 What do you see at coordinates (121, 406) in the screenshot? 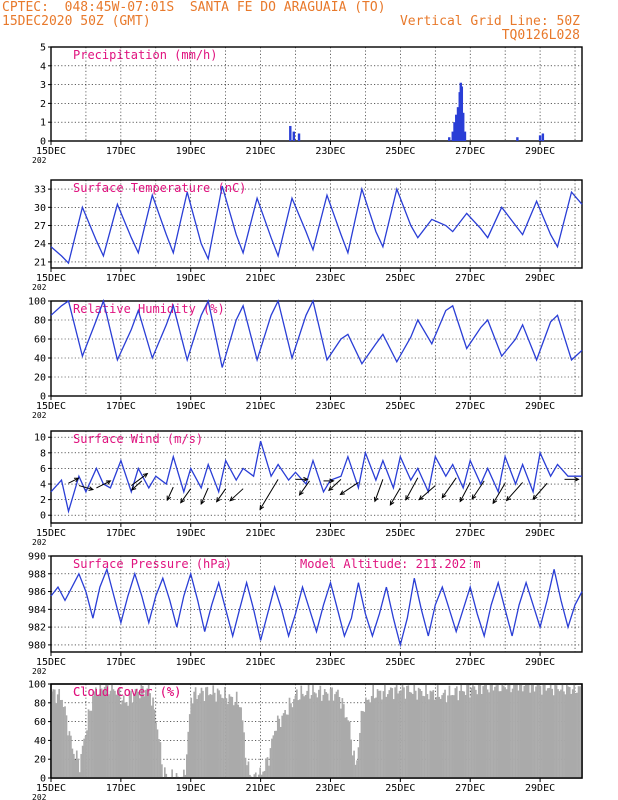
I see `x-tick-label-humidity: 17DEC` at bounding box center [121, 406].